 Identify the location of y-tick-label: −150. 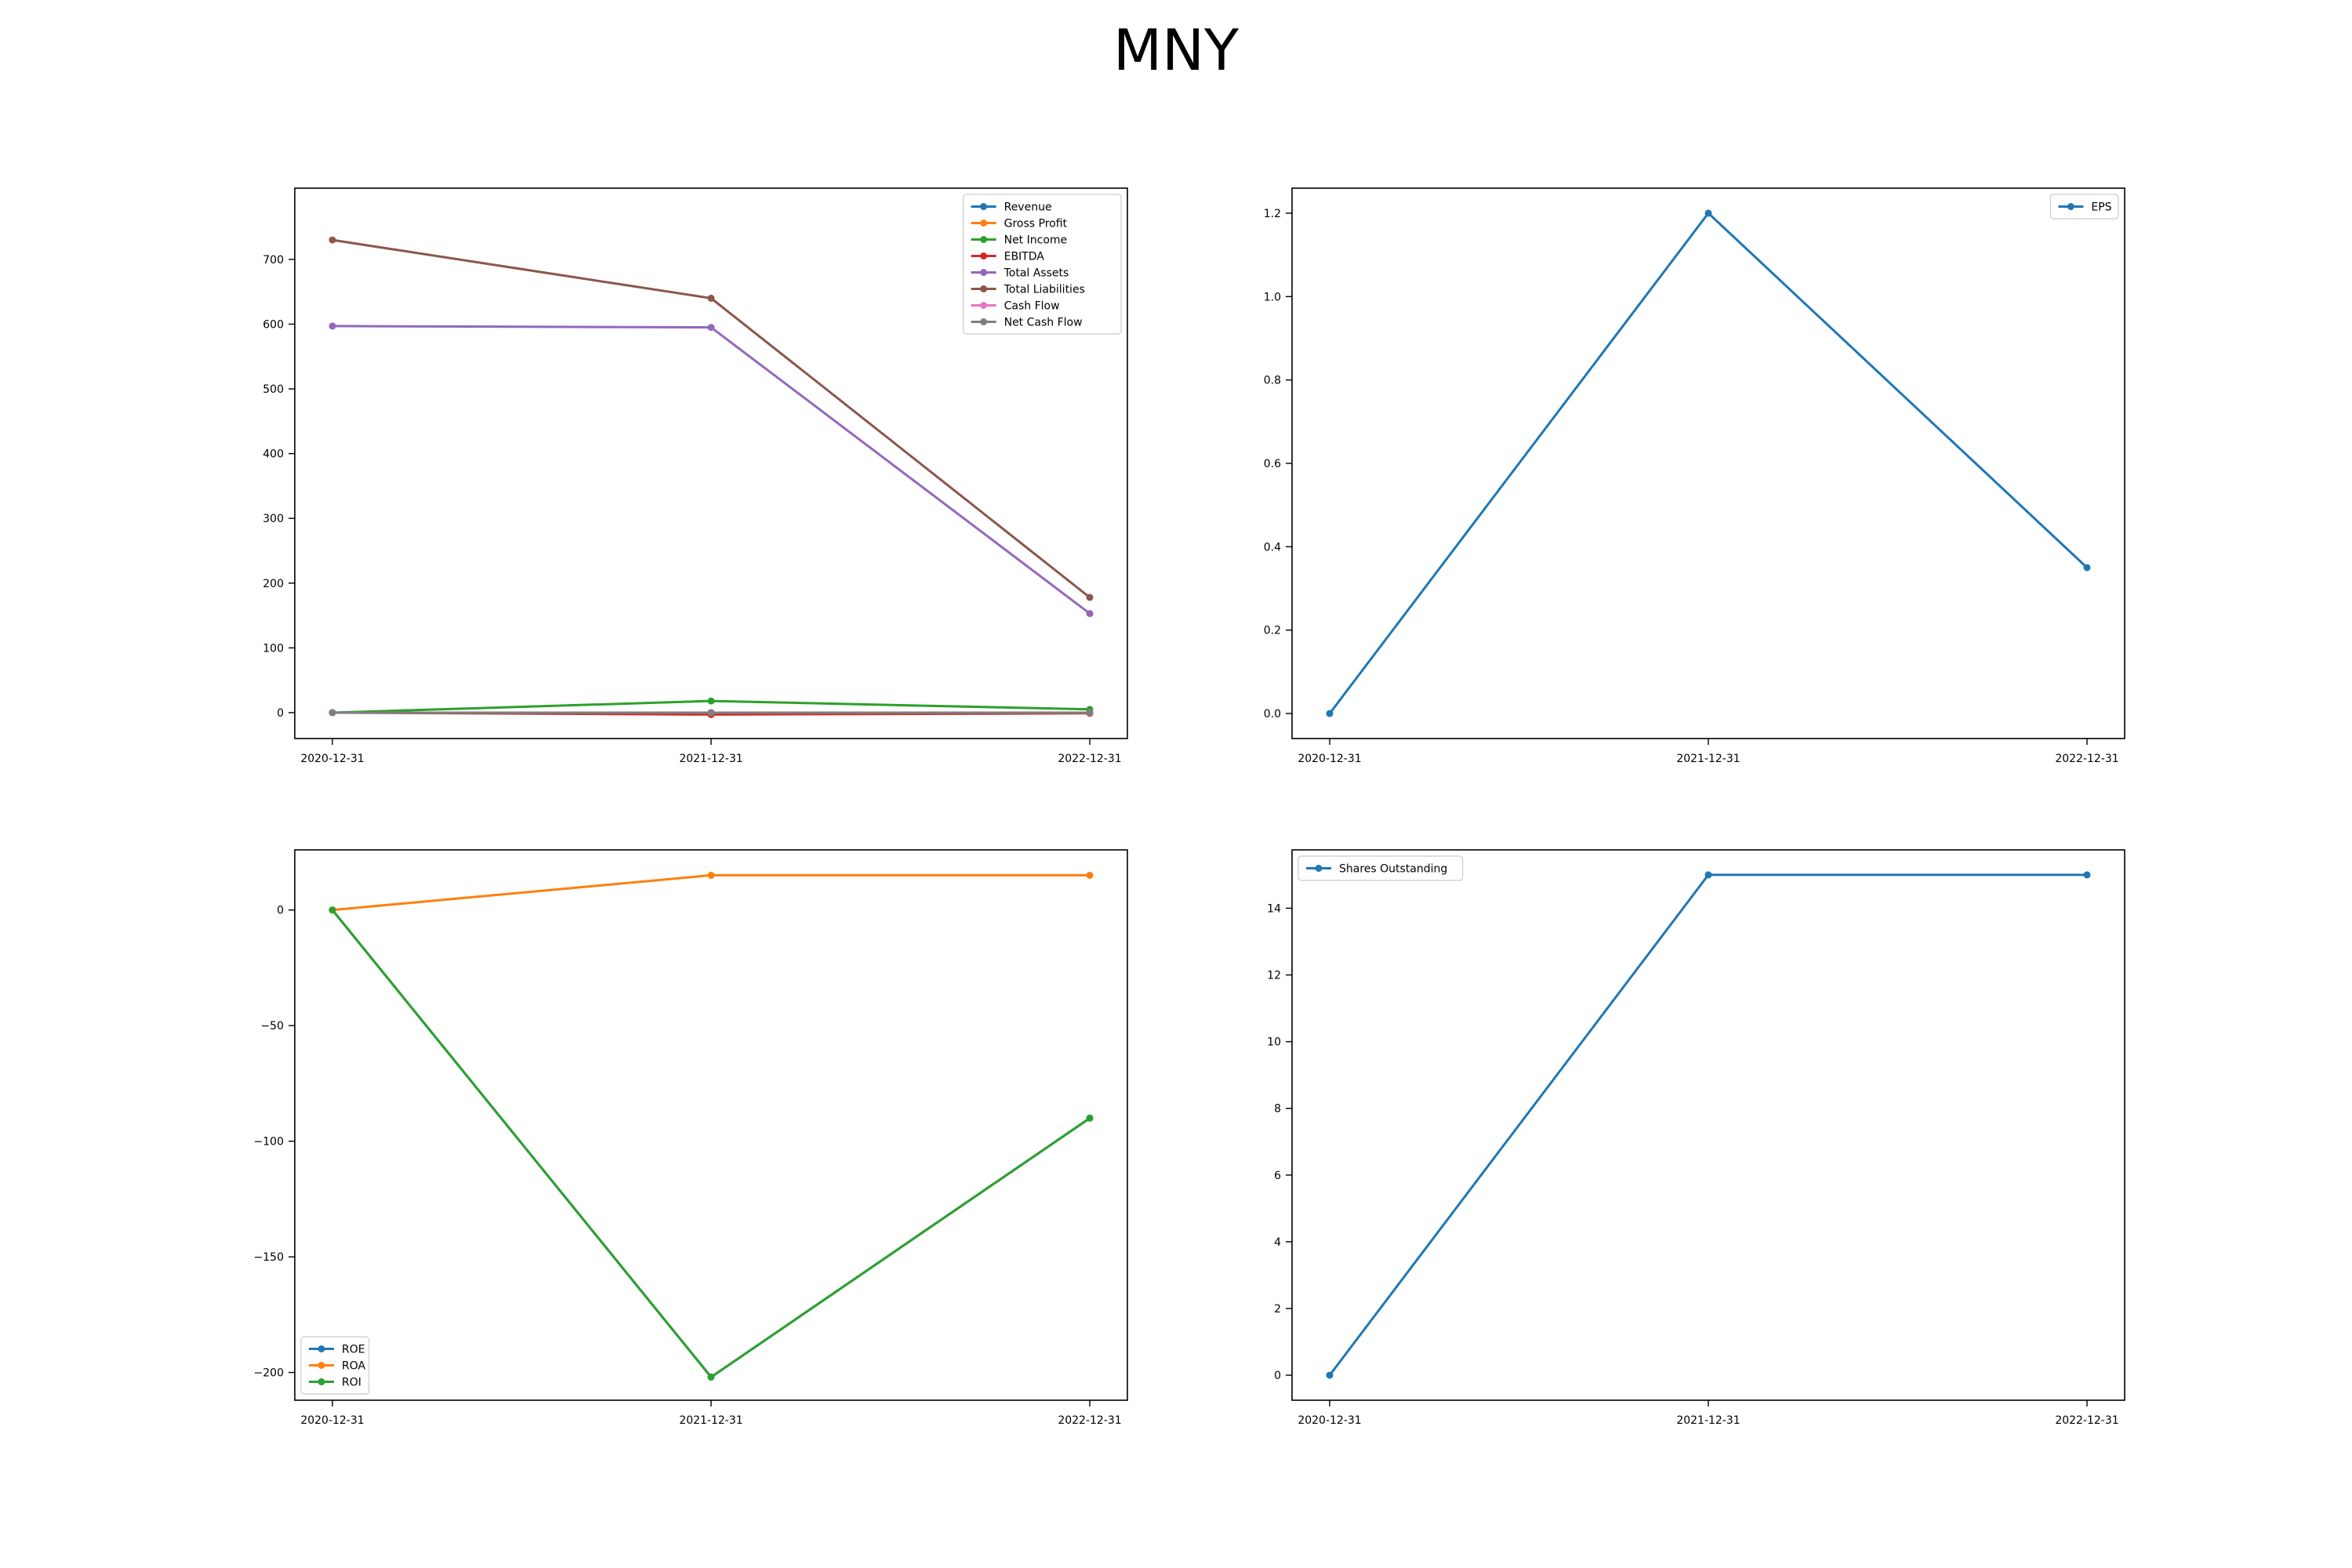
(269, 1257).